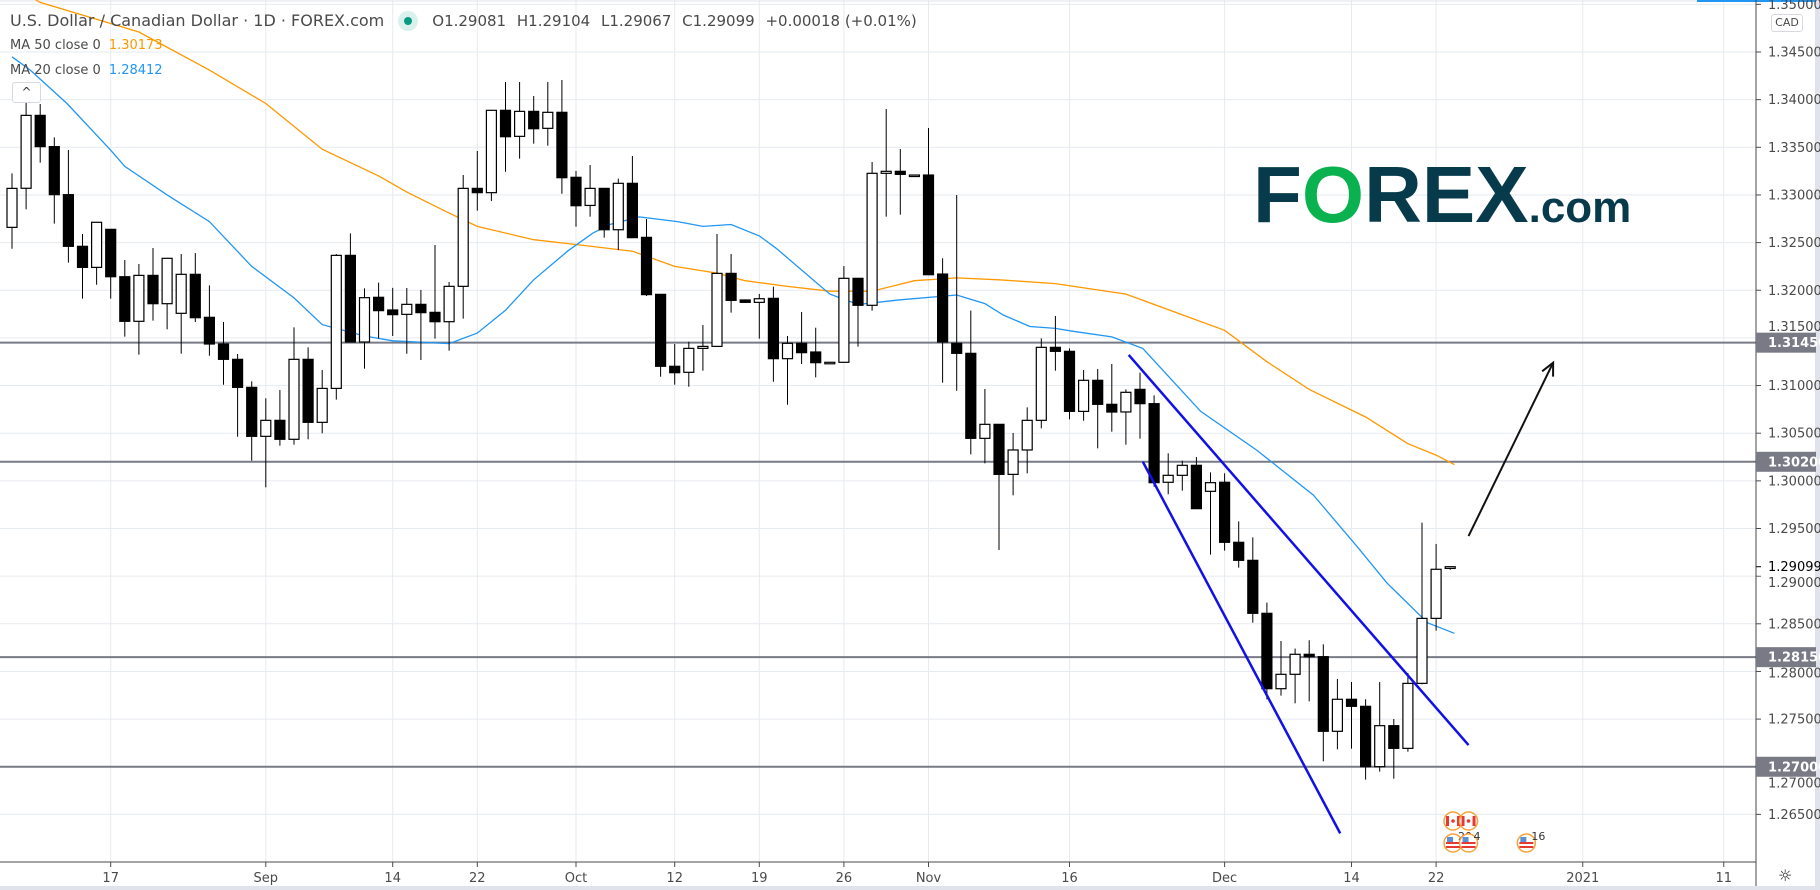 The width and height of the screenshot is (1820, 890). I want to click on currency-label: CAD, so click(1787, 23).